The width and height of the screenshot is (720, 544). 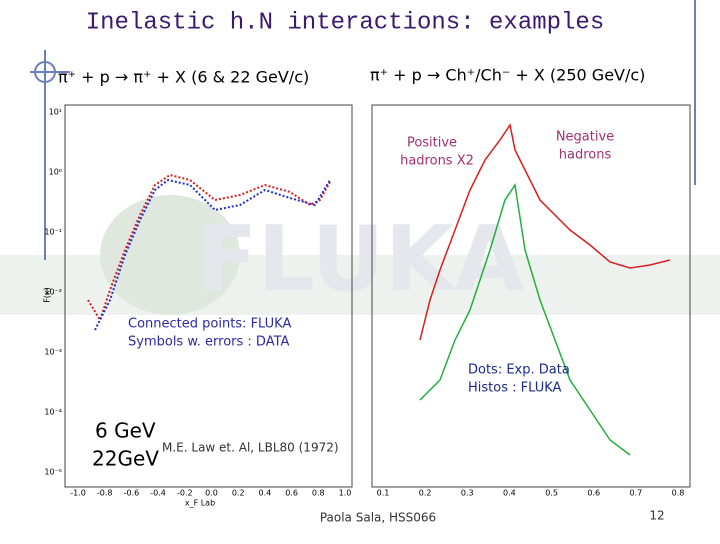 I want to click on left-ylabel: F(x), so click(x=47, y=295).